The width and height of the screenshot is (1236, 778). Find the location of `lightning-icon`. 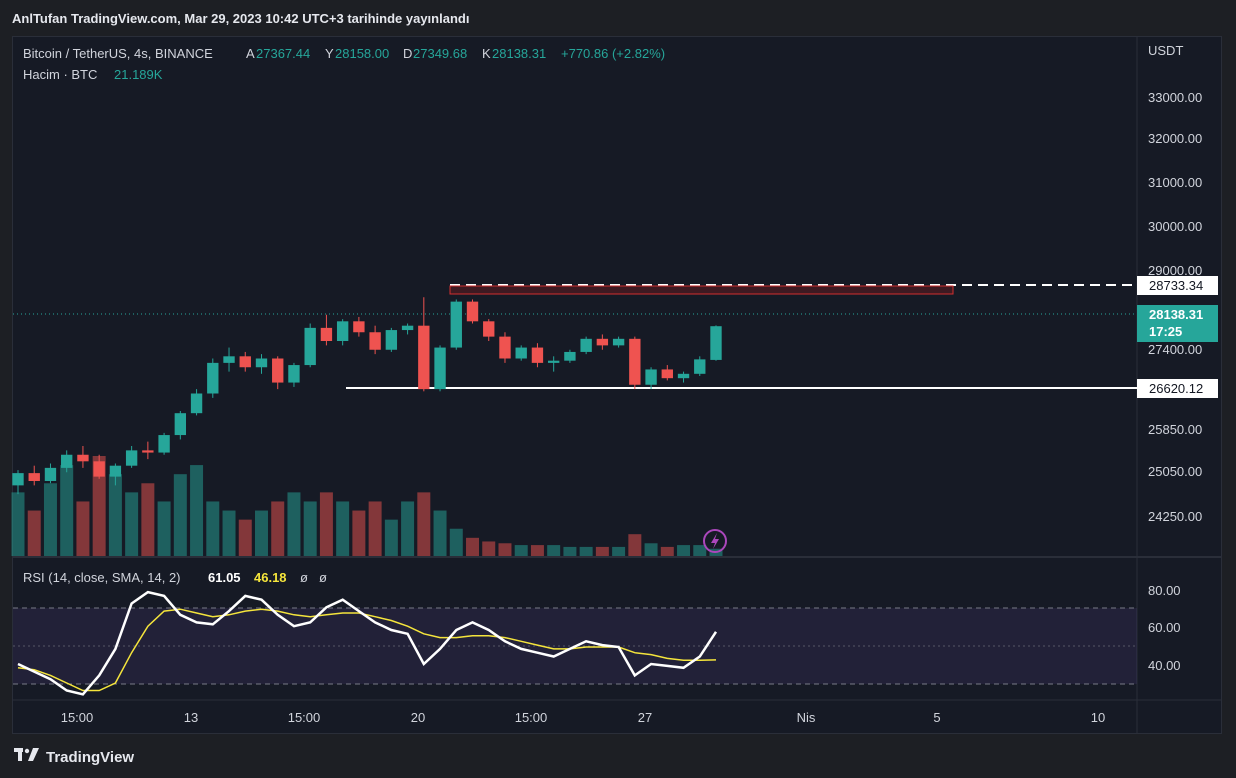

lightning-icon is located at coordinates (715, 541).